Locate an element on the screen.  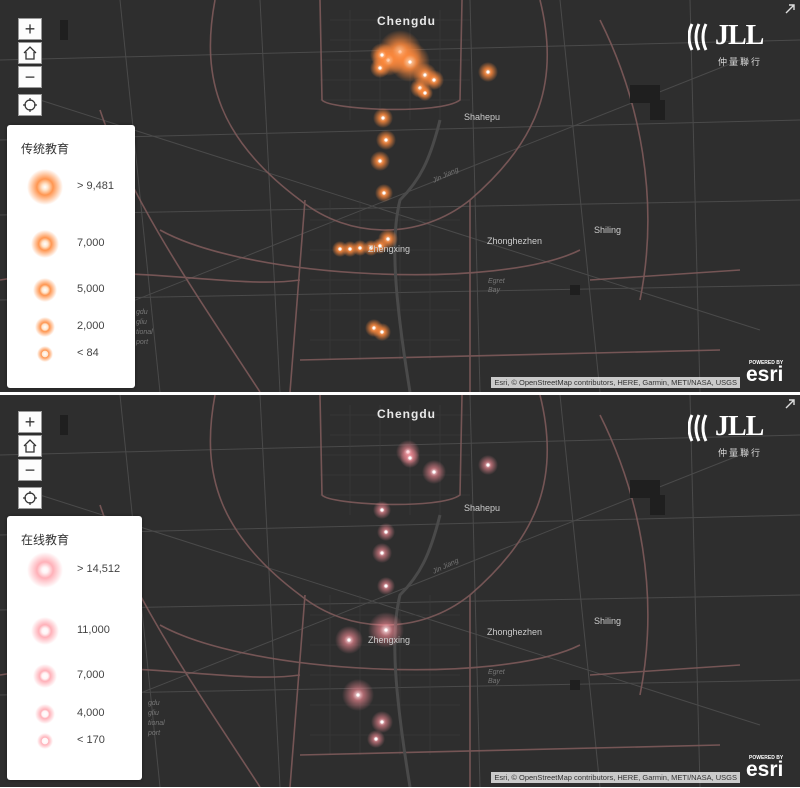
legend-label: < 170 is located at coordinates (91, 740).